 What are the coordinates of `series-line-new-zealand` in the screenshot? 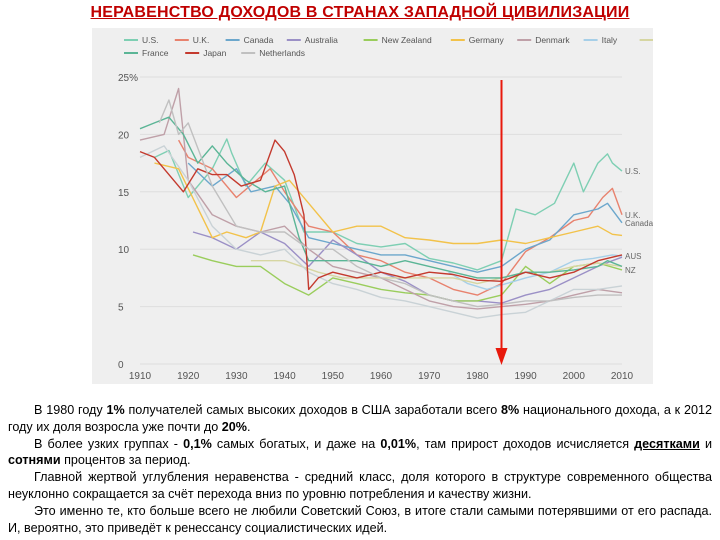 It's located at (407, 278).